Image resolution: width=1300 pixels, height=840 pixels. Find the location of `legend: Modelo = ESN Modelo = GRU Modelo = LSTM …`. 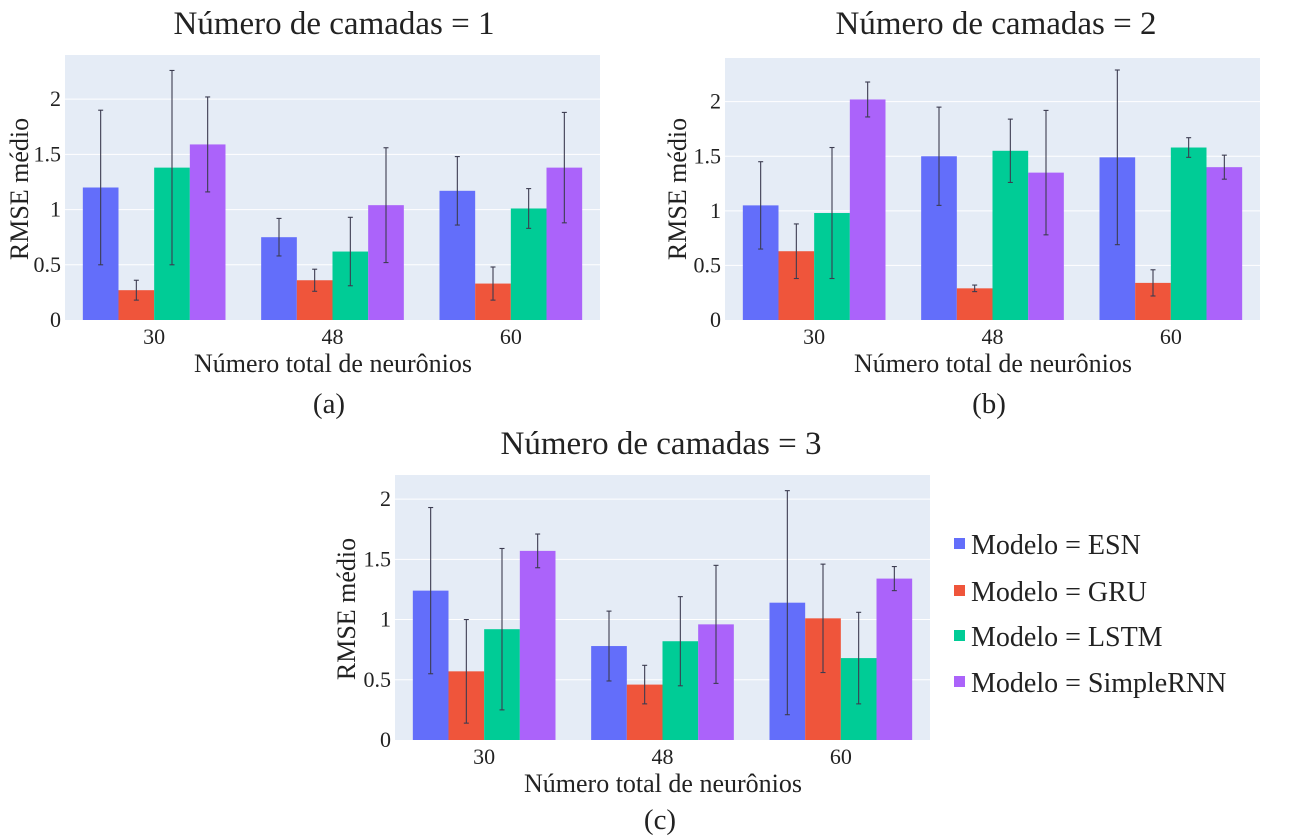

legend: Modelo = ESN Modelo = GRU Modelo = LSTM … is located at coordinates (1090, 614).